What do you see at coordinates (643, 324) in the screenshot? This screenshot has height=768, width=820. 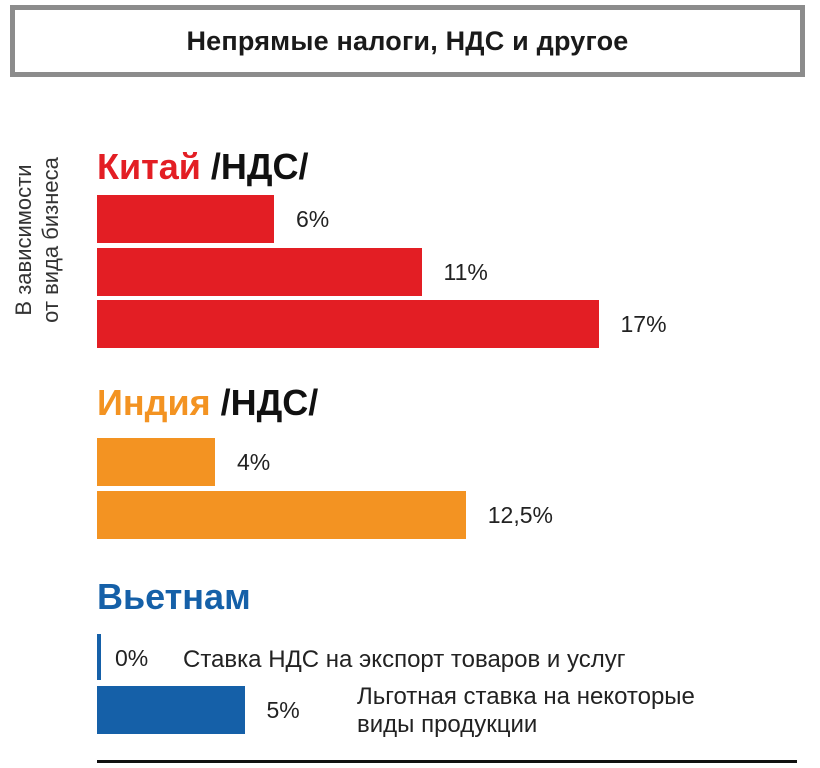 I see `china-bar-3-label: 17%` at bounding box center [643, 324].